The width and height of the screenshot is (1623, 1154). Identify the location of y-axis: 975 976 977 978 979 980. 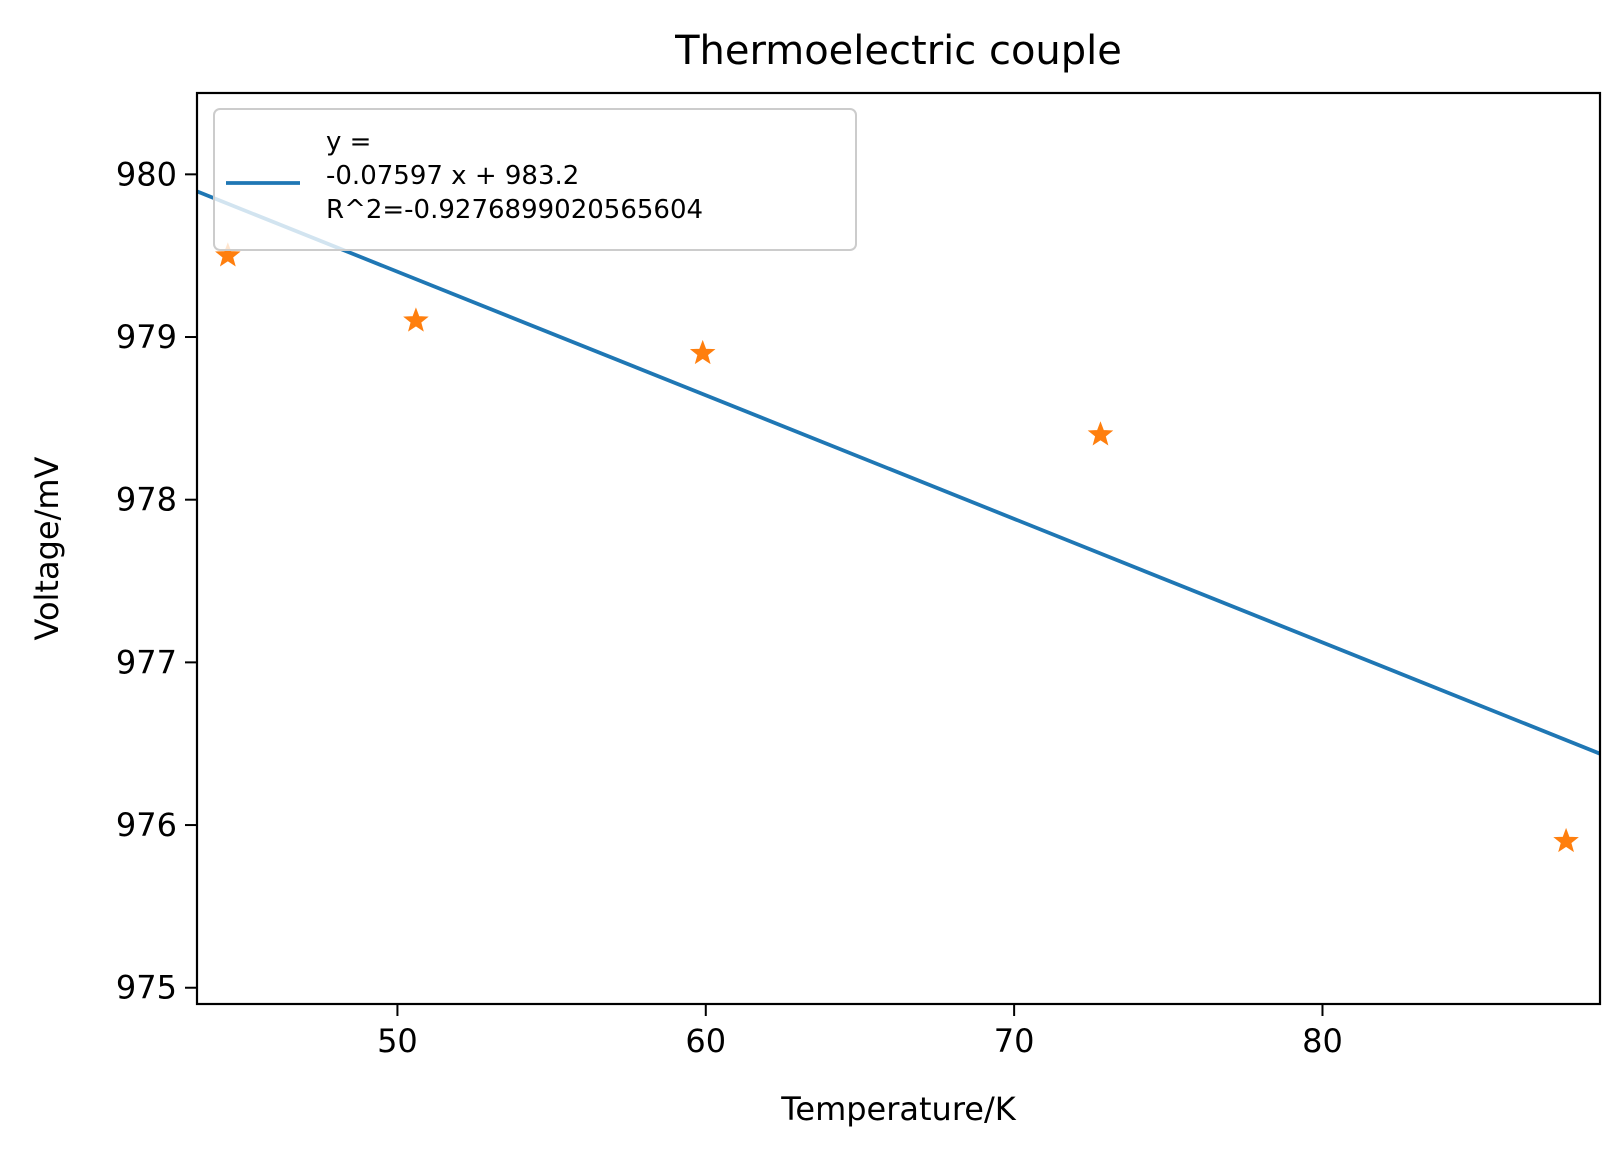
(156, 581).